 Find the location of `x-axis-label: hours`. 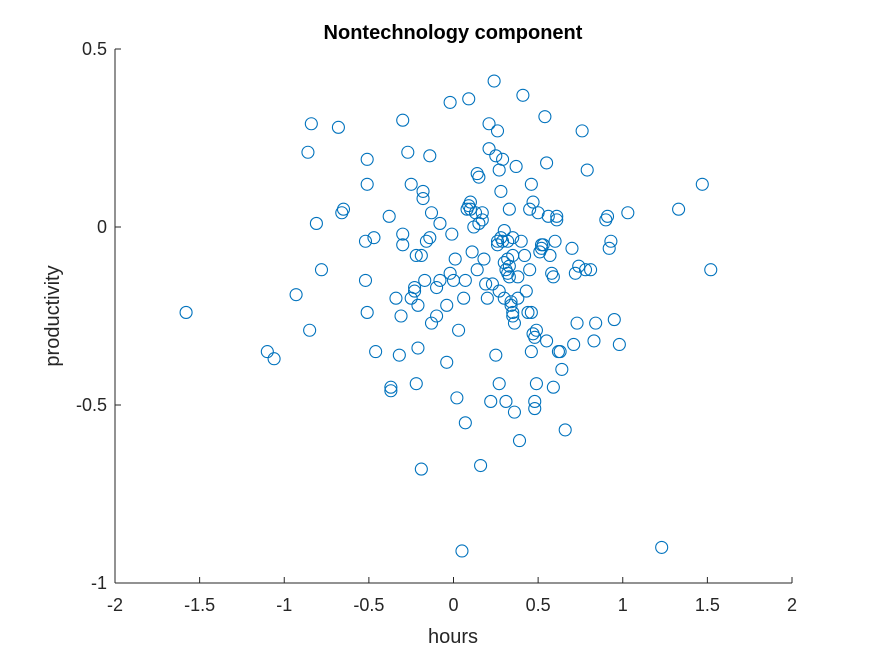

x-axis-label: hours is located at coordinates (453, 637).